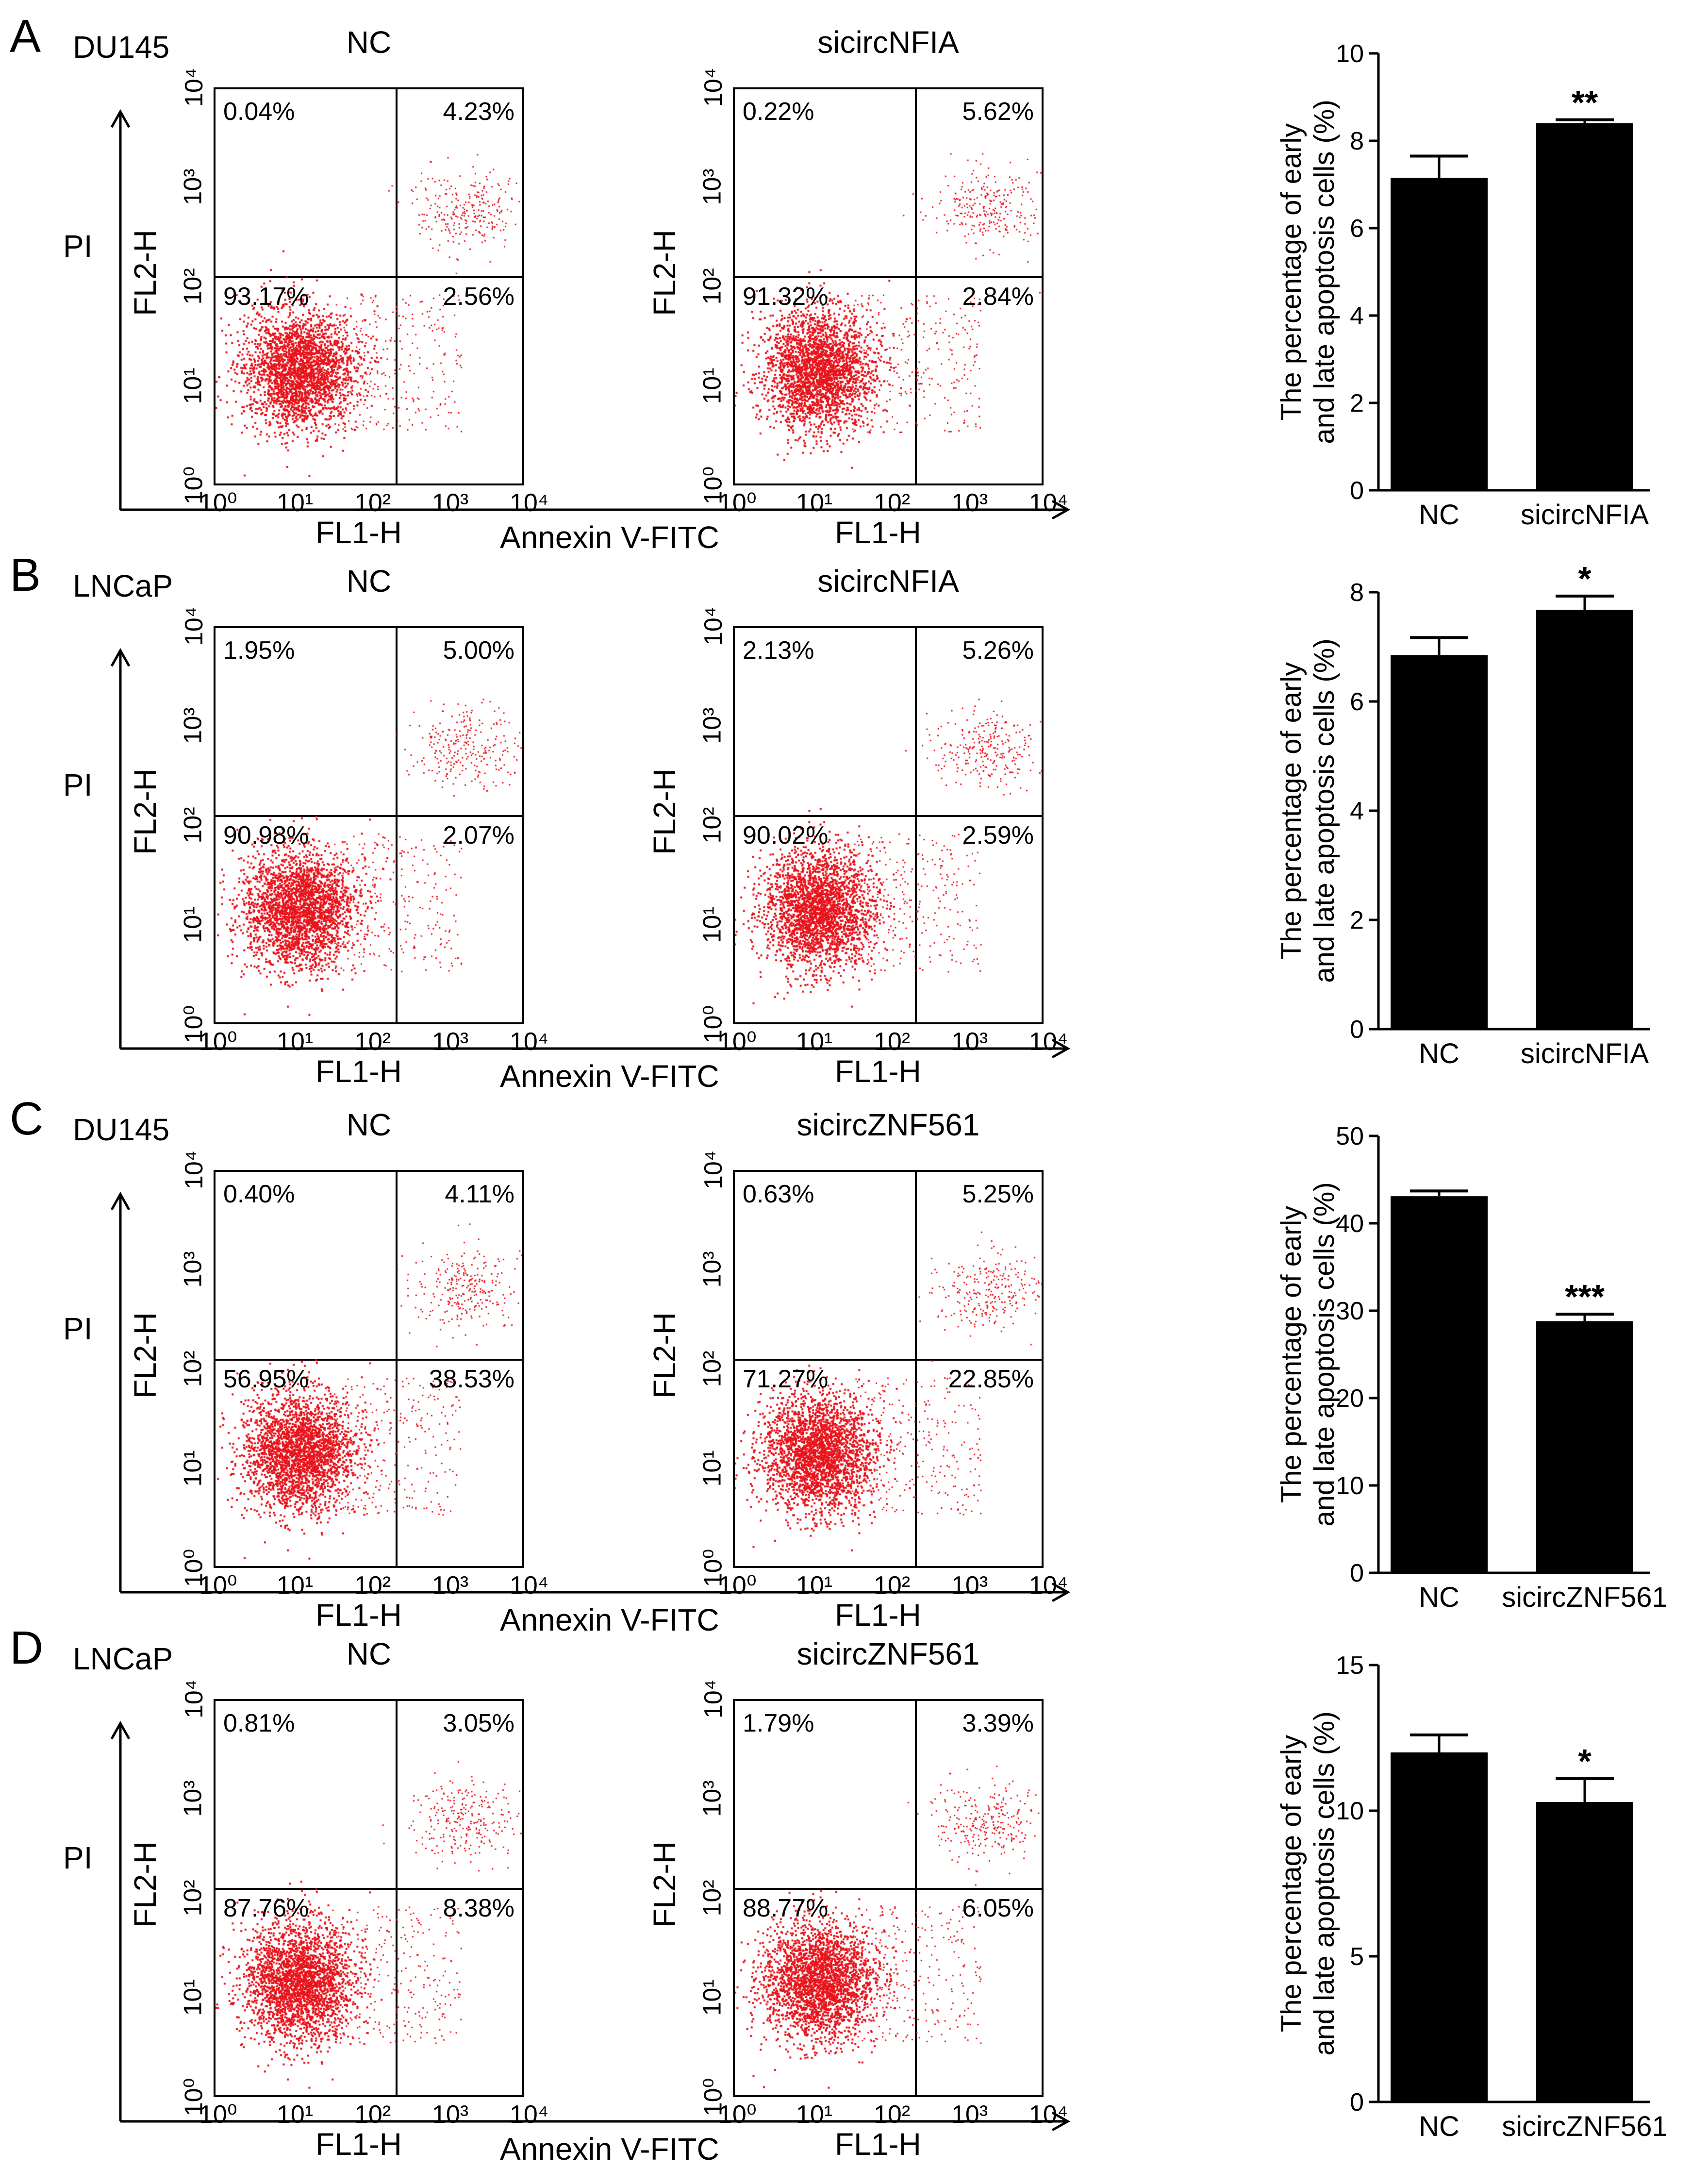  Describe the element at coordinates (26, 575) in the screenshot. I see `panel-letter: B` at that location.